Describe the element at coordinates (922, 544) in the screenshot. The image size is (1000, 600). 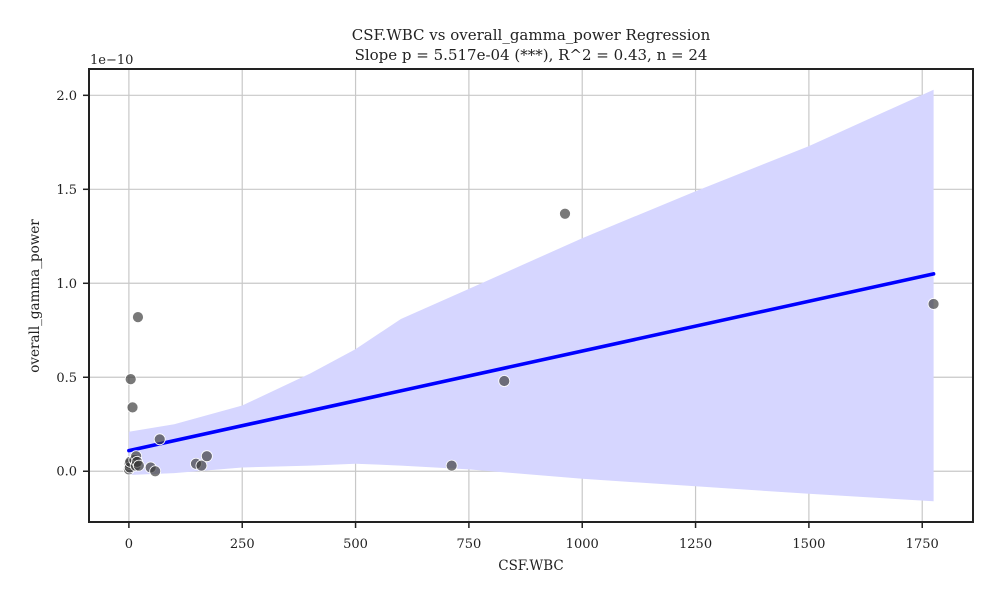
I see `x-tick-label: 1750` at that location.